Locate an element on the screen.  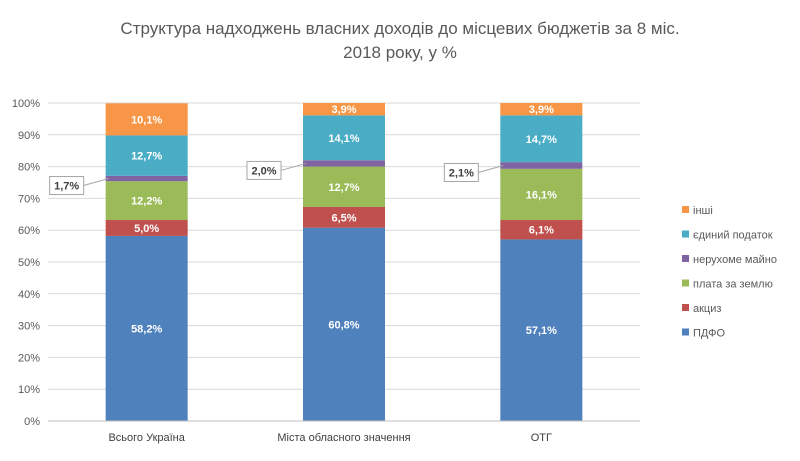
y-tick-label: 30% is located at coordinates (29, 327).